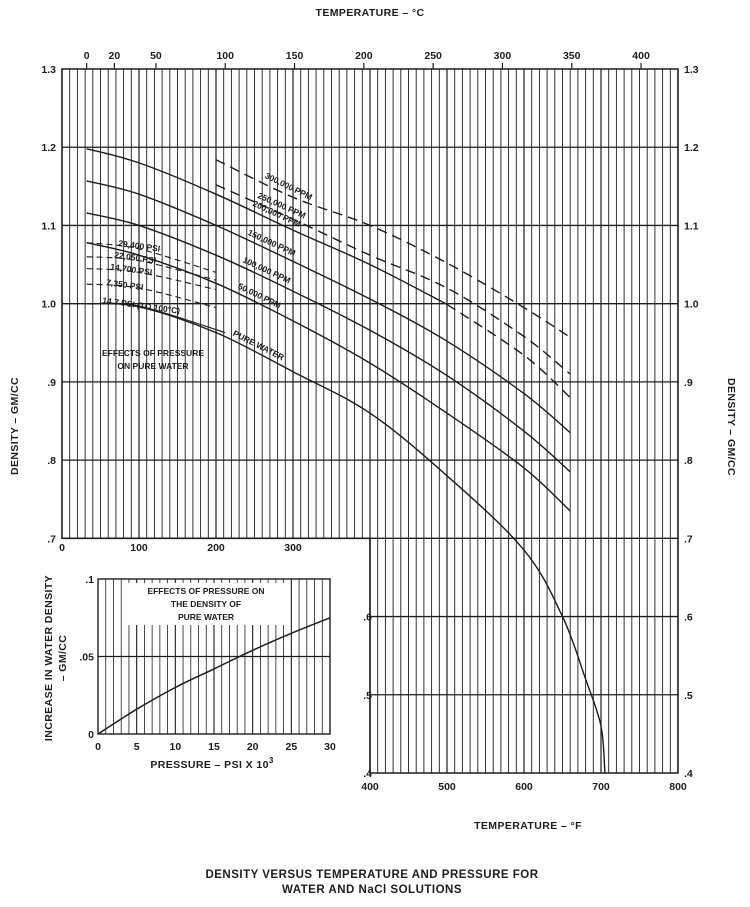 This screenshot has height=907, width=750. I want to click on x-tick-label: 800, so click(678, 787).